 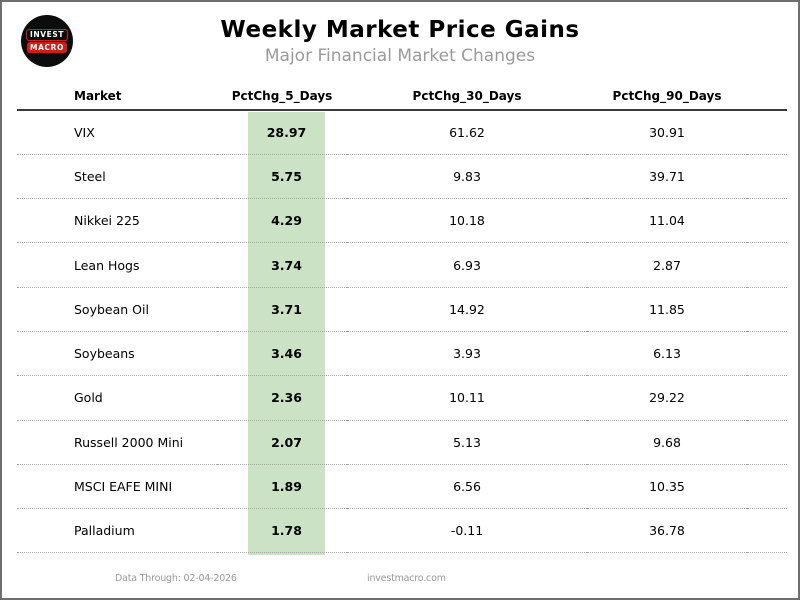 I want to click on pctchg-90-days-cell: 29.22, so click(x=667, y=398).